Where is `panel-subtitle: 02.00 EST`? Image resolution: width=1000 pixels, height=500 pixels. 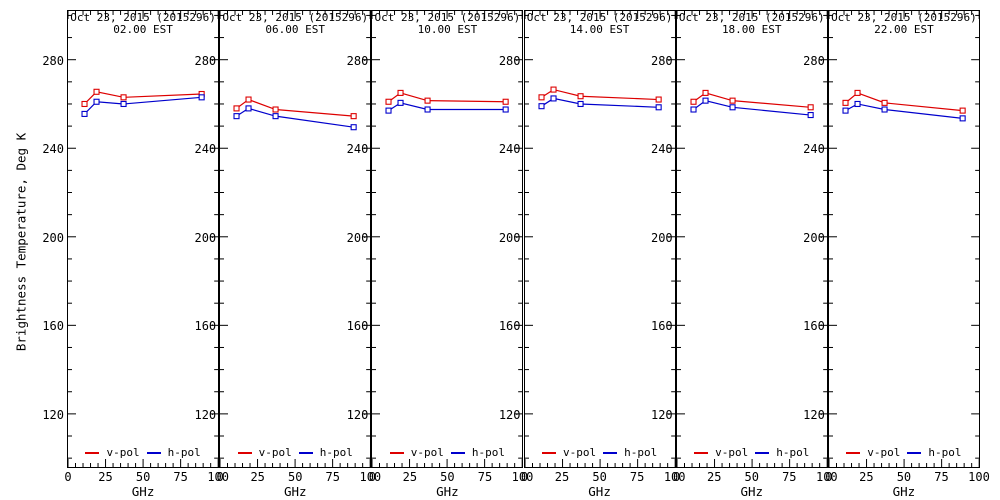 panel-subtitle: 02.00 EST is located at coordinates (143, 29).